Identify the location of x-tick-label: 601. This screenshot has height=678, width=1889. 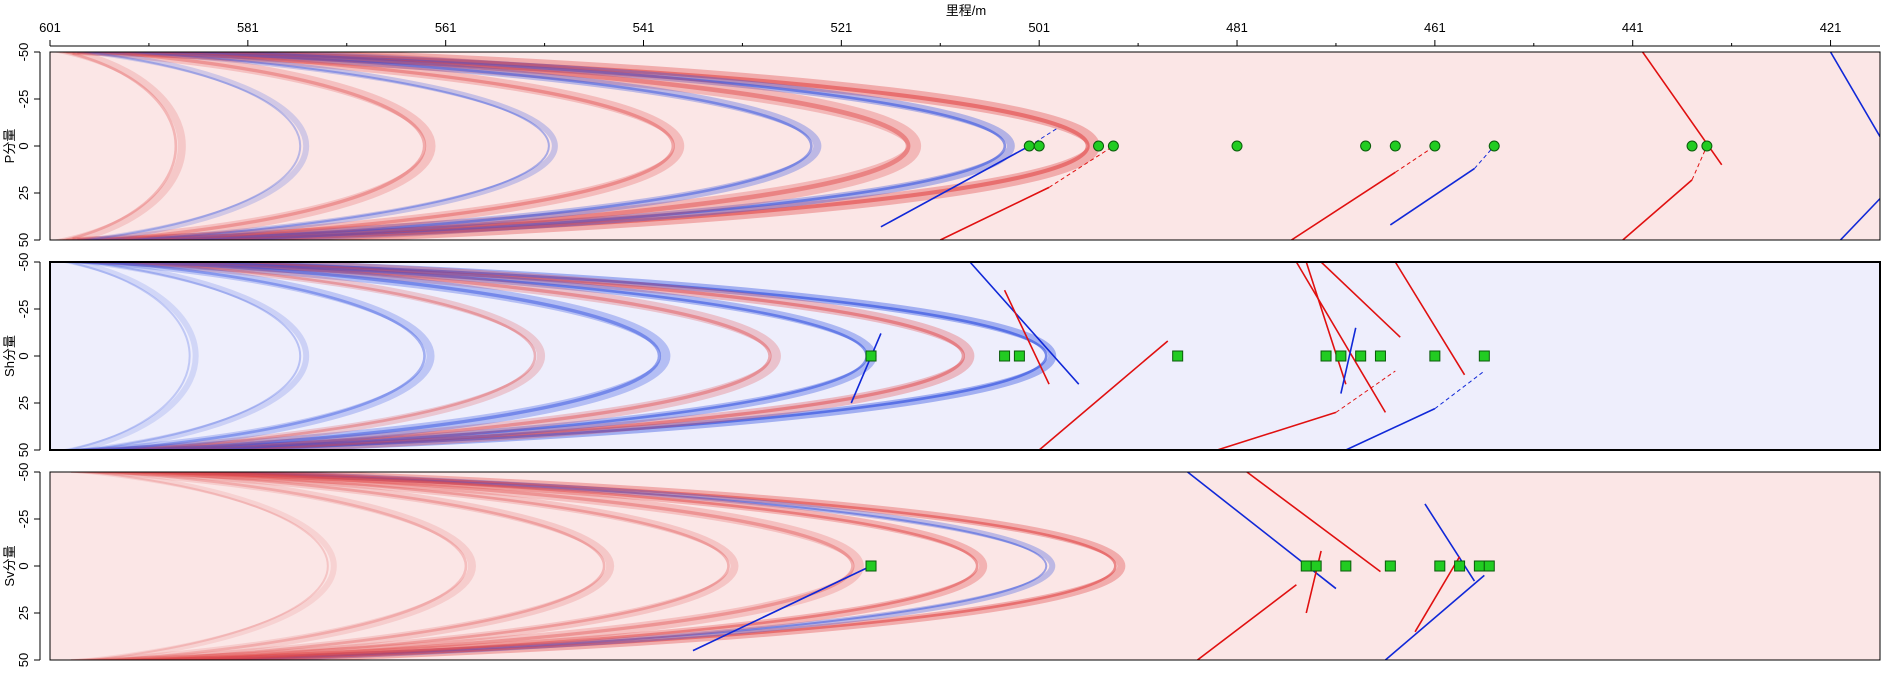
(50, 27).